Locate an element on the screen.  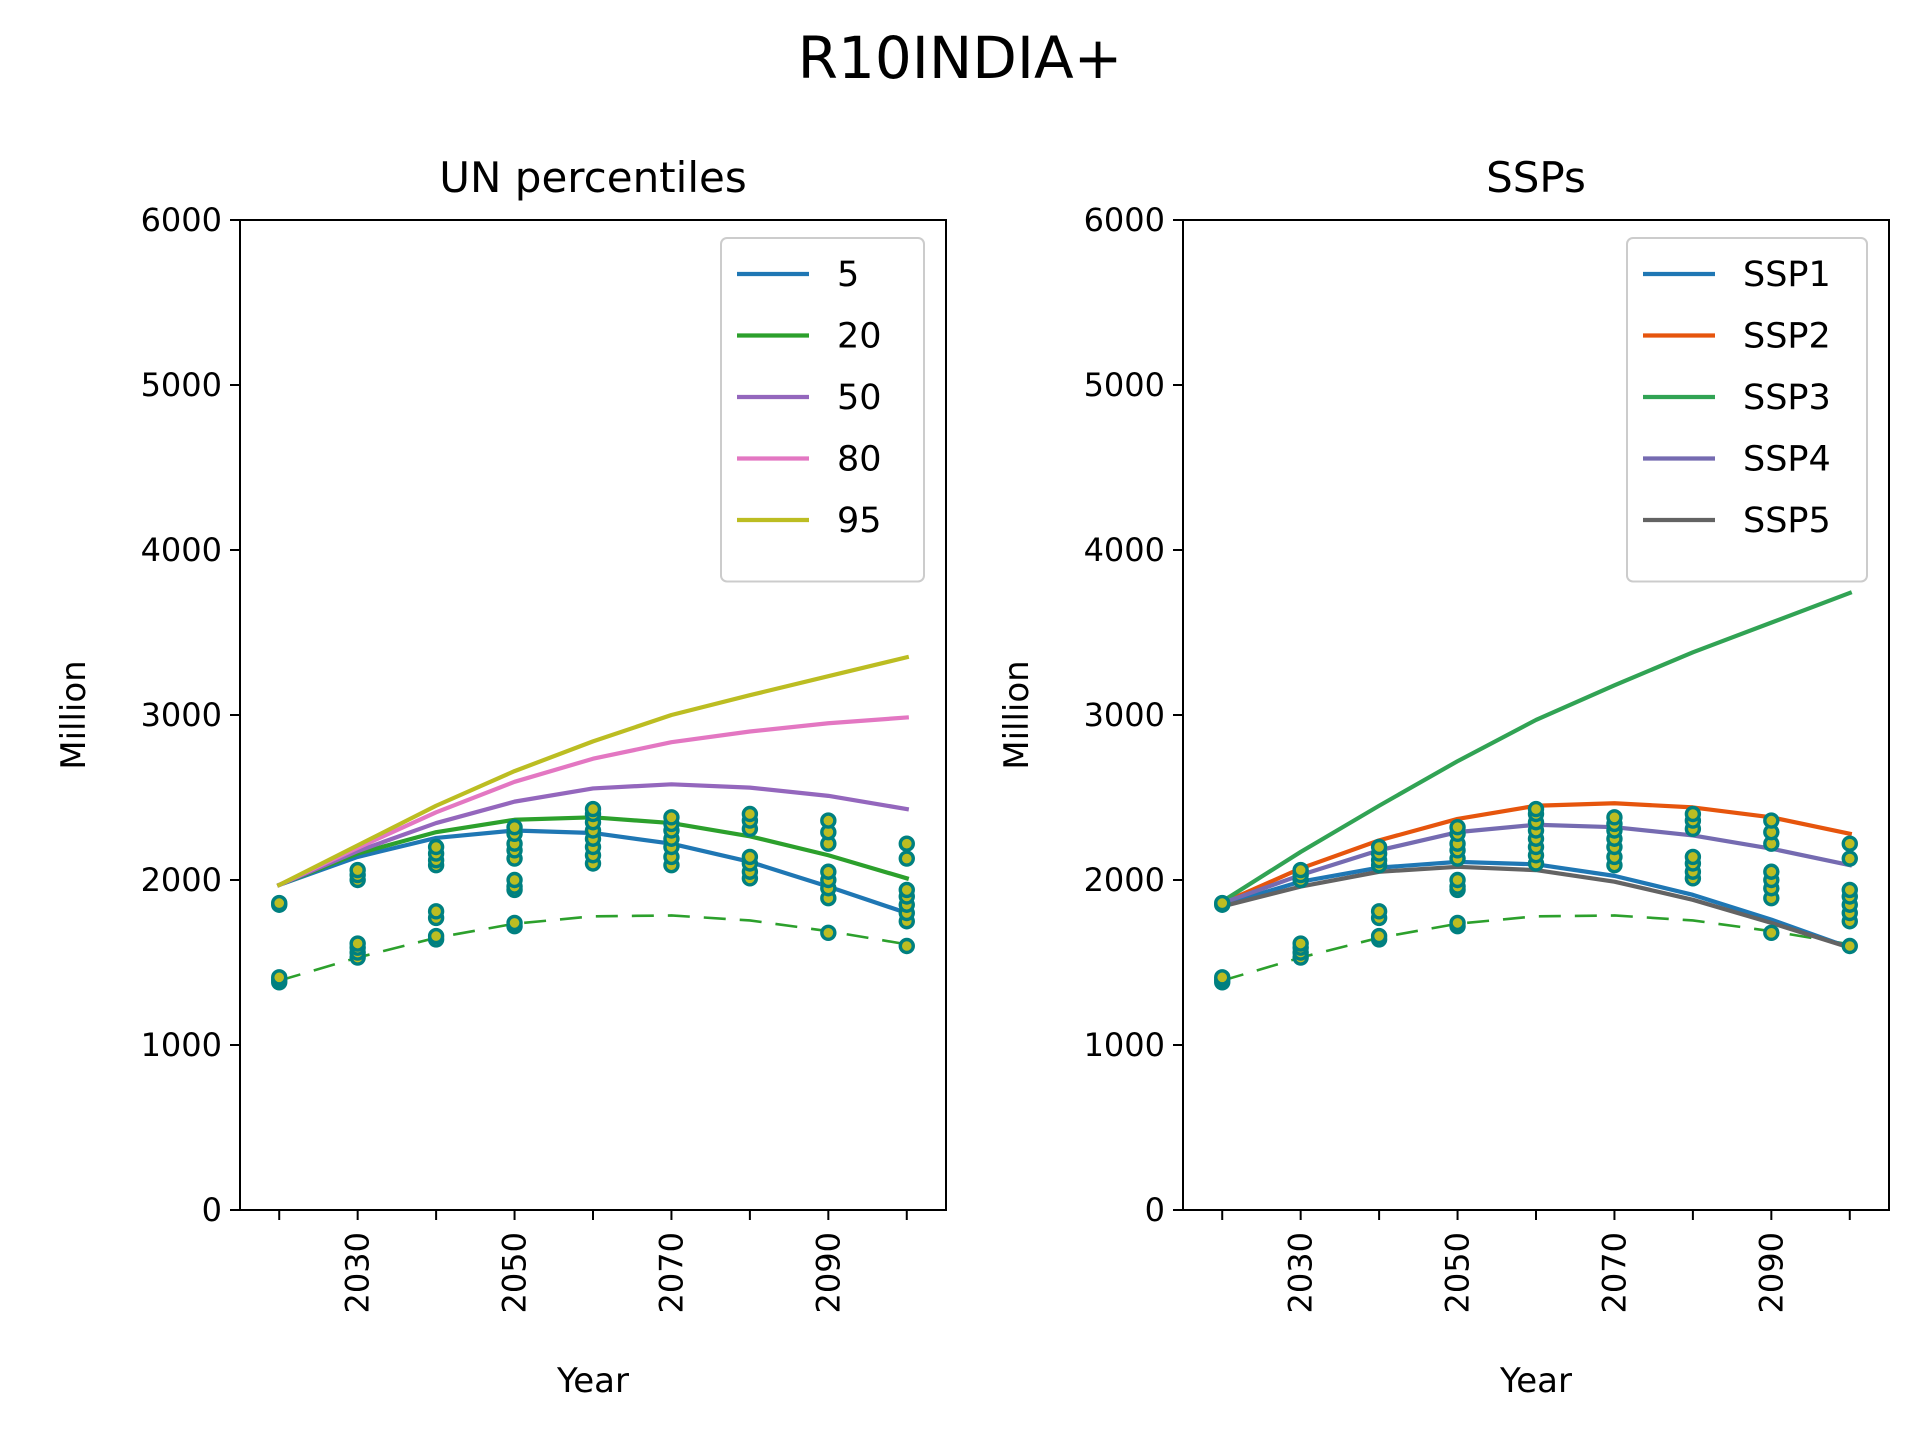
panel-title: SSPs is located at coordinates (1536, 177).